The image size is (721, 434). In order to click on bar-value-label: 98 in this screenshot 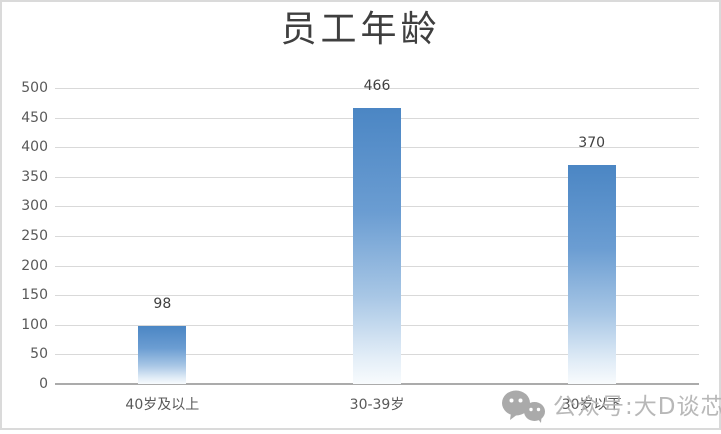, I will do `click(162, 303)`.